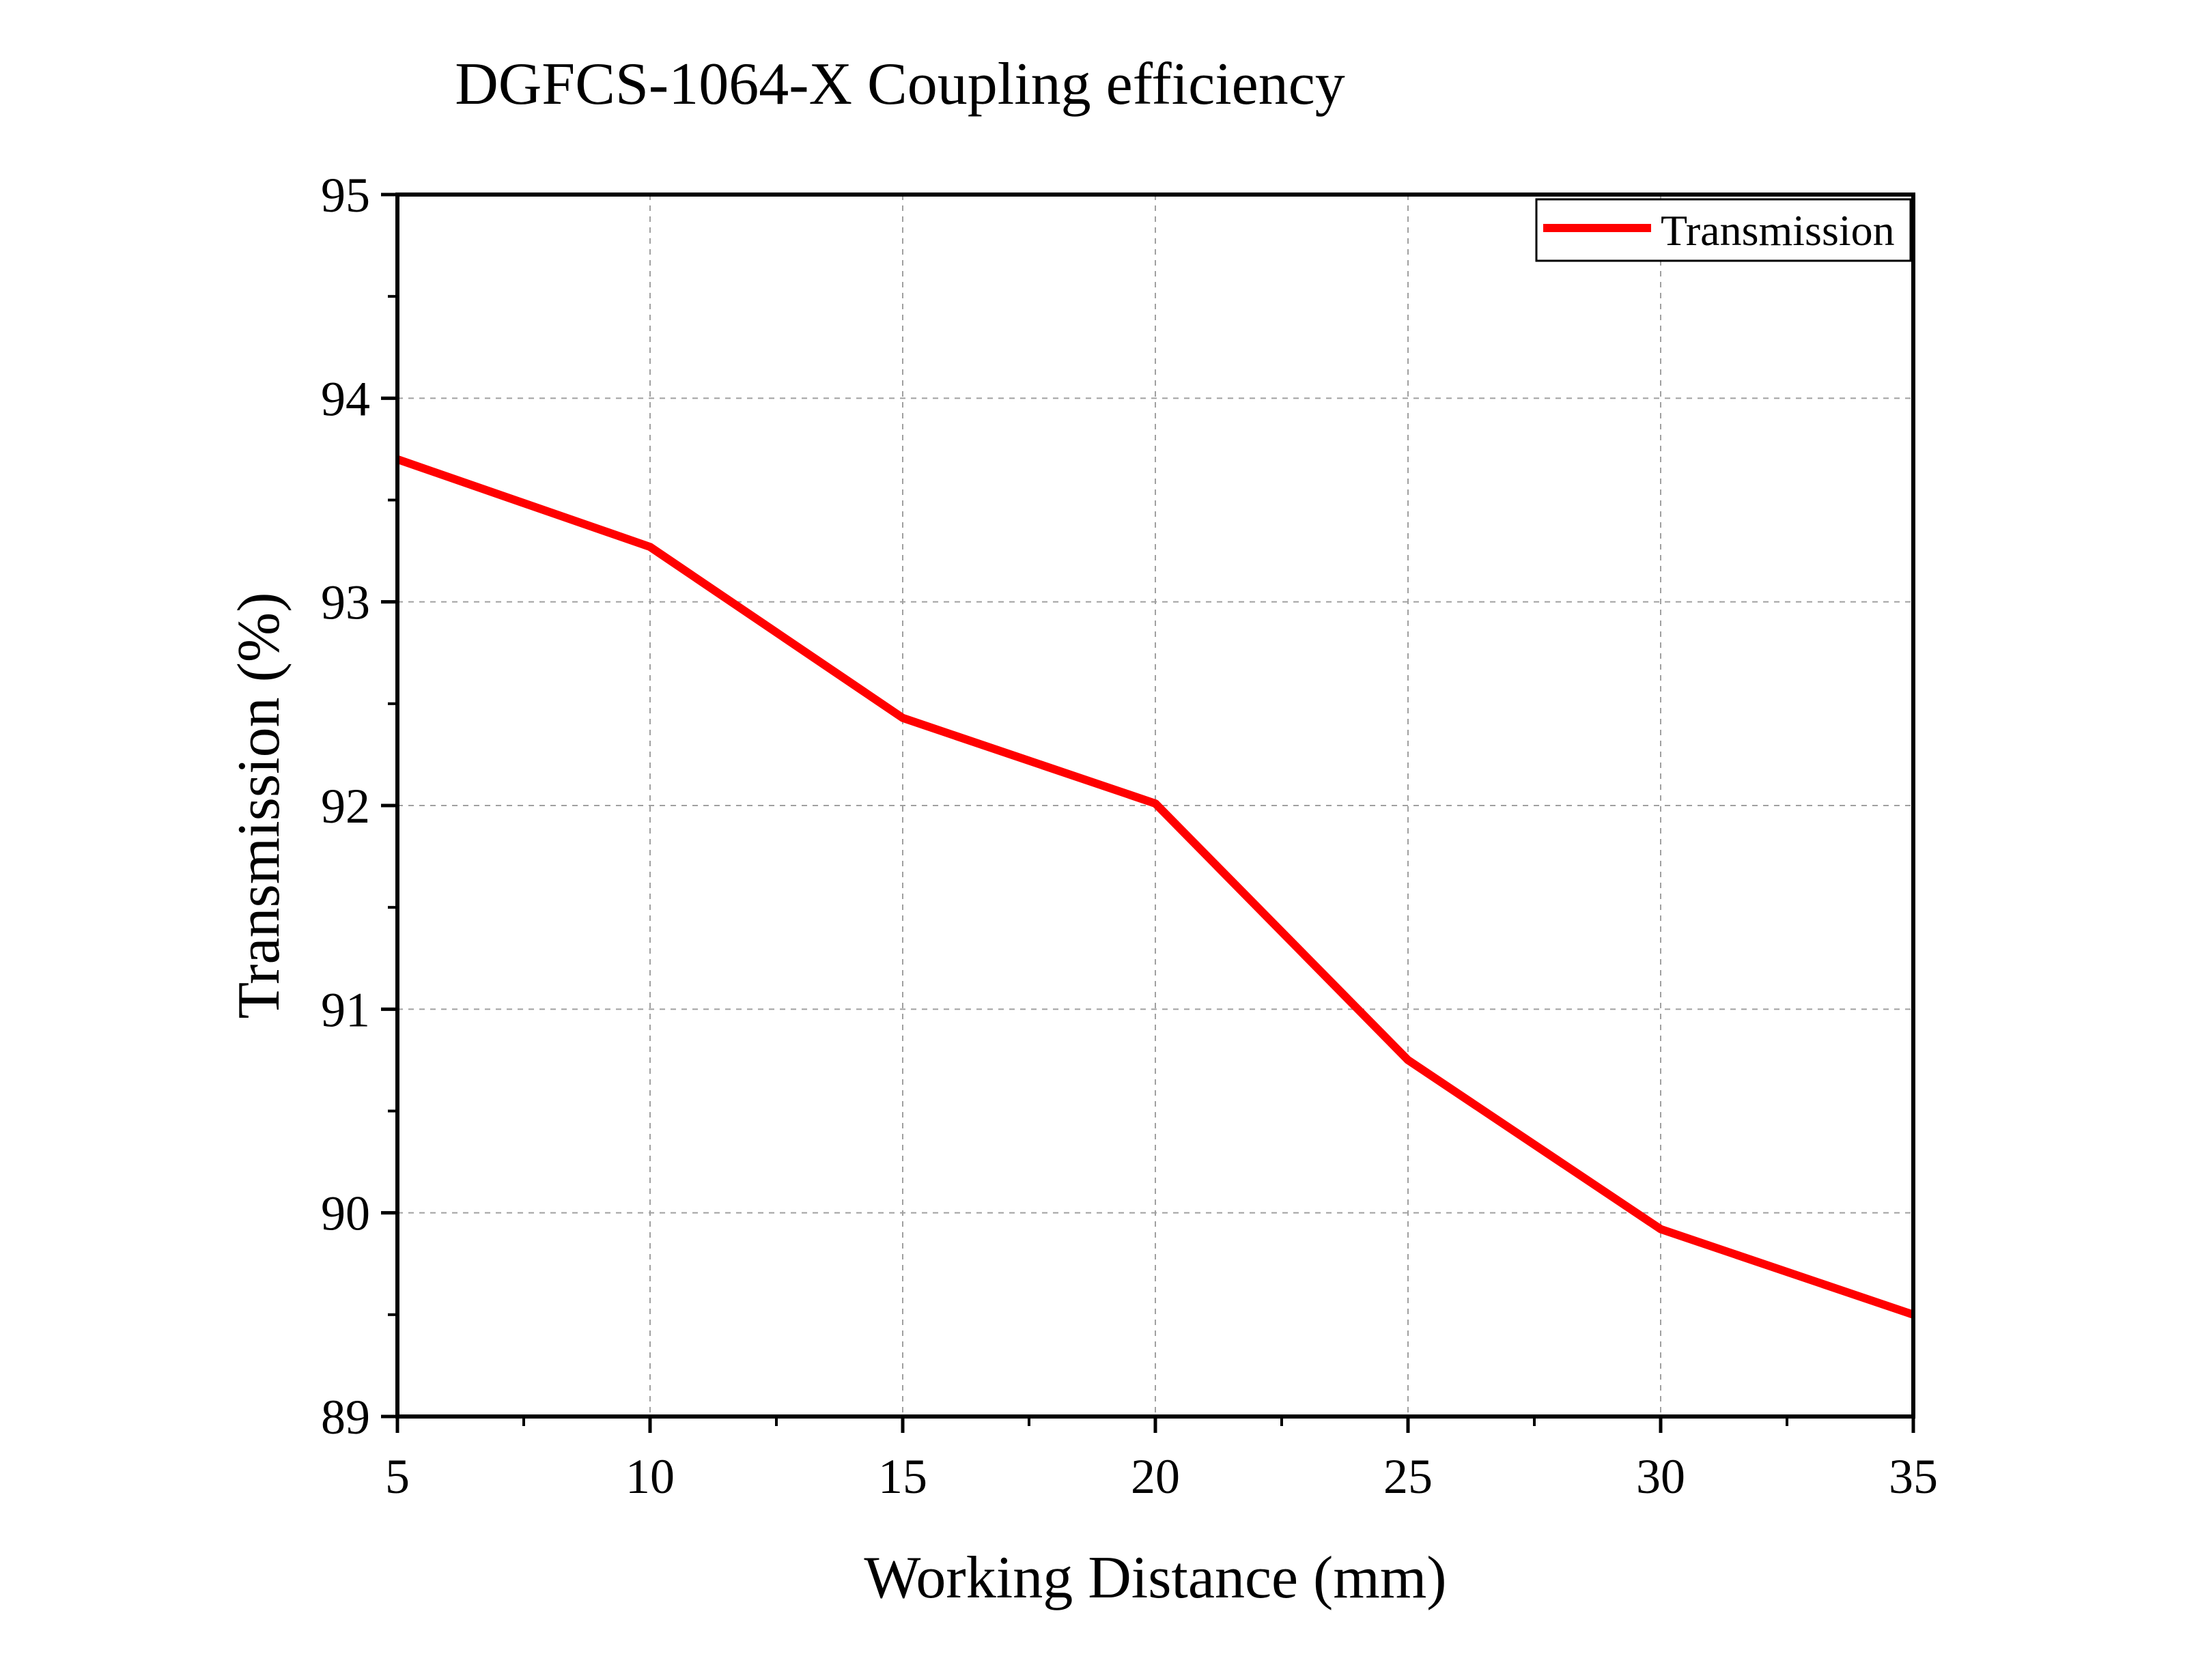 This screenshot has width=2196, height=1680. What do you see at coordinates (1155, 1476) in the screenshot?
I see `x-tick-label: 20` at bounding box center [1155, 1476].